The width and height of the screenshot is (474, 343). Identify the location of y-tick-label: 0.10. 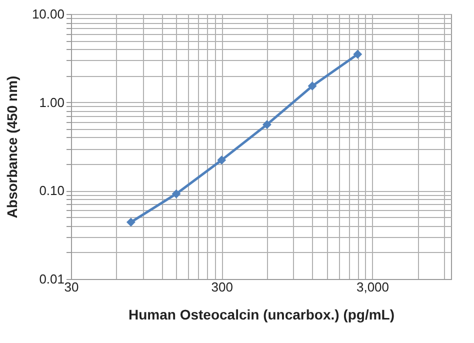
(51, 190).